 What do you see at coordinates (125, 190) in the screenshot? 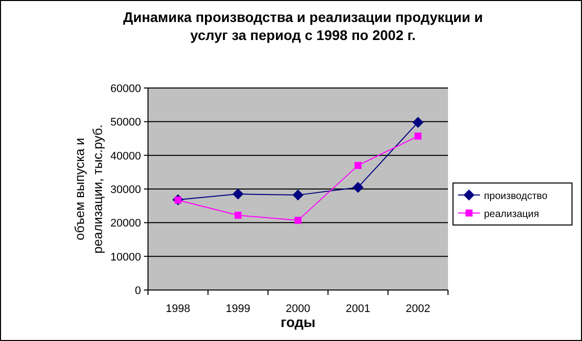
I see `y-tick-label: 30000` at bounding box center [125, 190].